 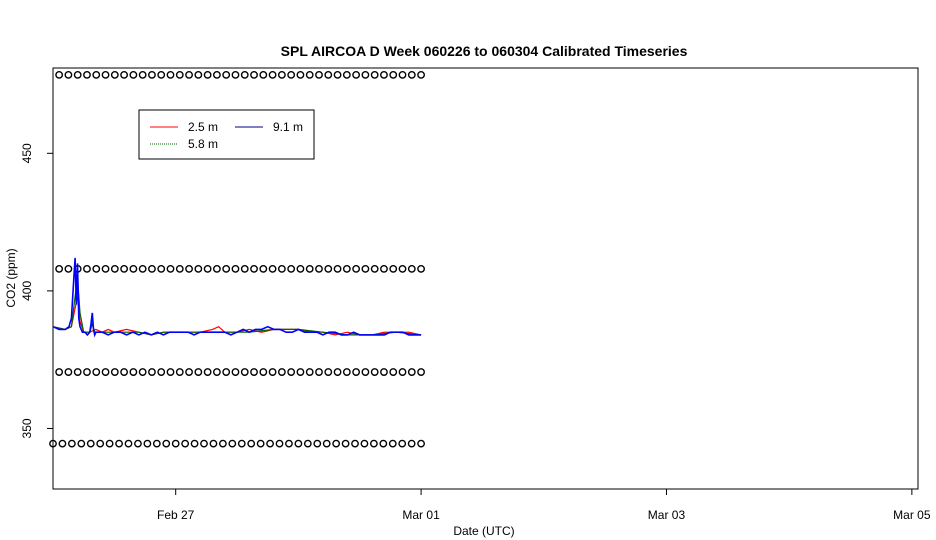 I want to click on legend-label-5-8m: 5.8 m, so click(x=203, y=144).